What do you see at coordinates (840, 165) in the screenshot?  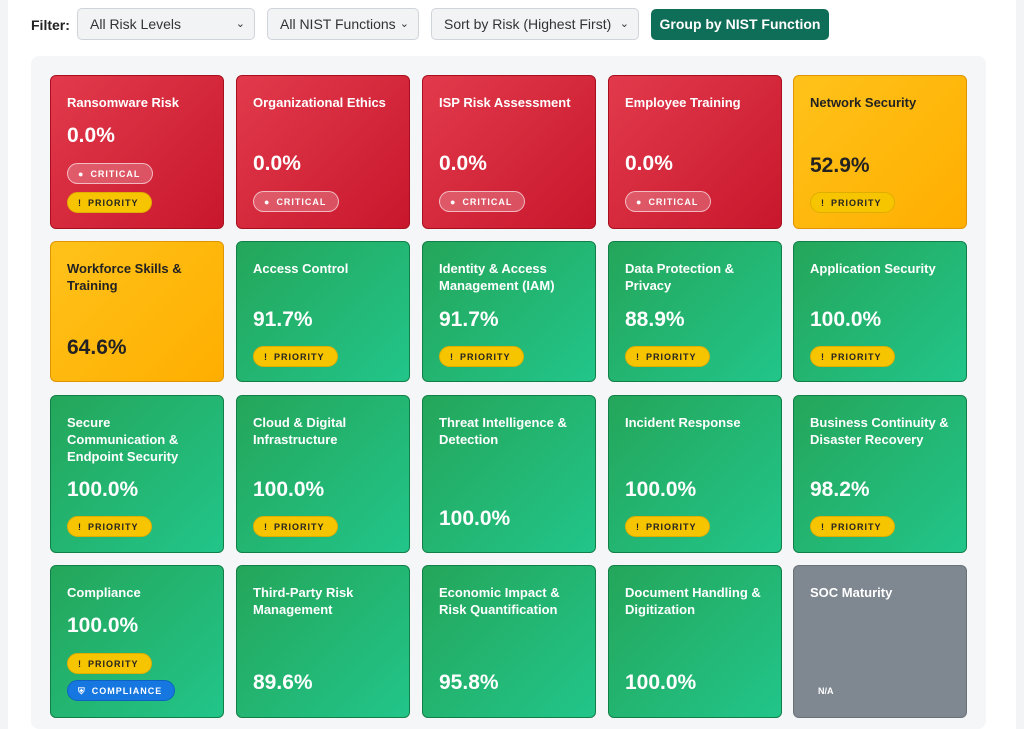 I see `card-score: 52.9%` at bounding box center [840, 165].